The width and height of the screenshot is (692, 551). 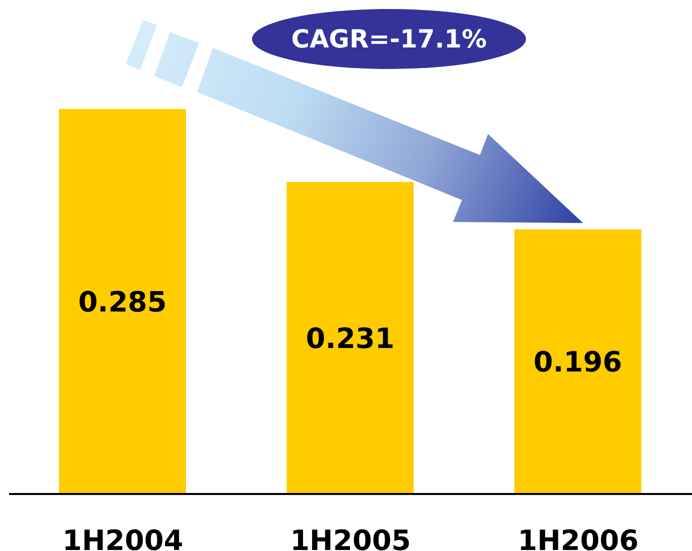 I want to click on text: CAGR=-17.1%, so click(x=389, y=39).